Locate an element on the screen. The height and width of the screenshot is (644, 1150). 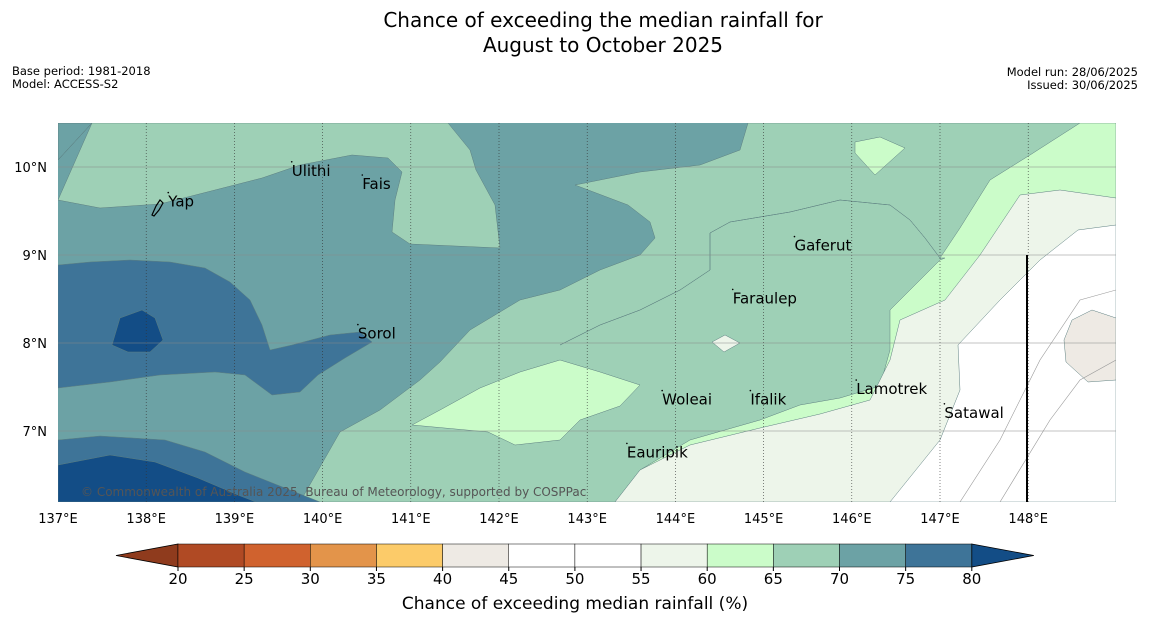
longitude-tick-label: 143°E is located at coordinates (587, 519).